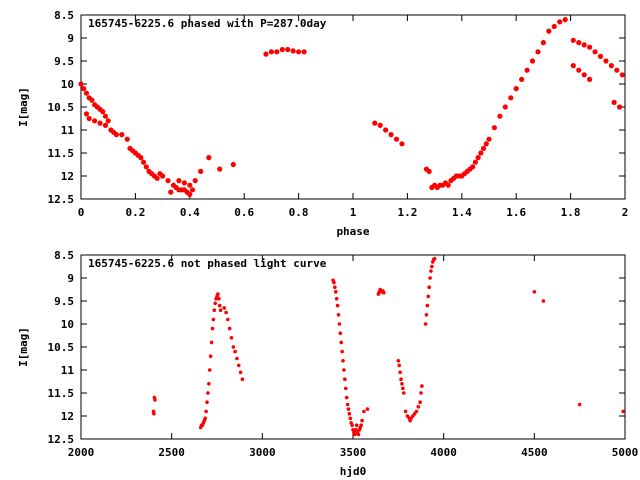 The image size is (640, 480). I want to click on y-tick-label: 9, so click(70, 278).